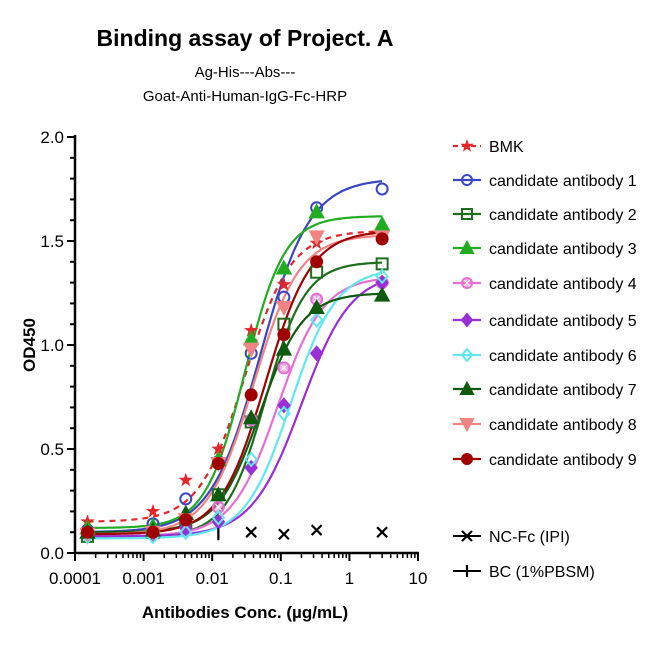  What do you see at coordinates (563, 390) in the screenshot?
I see `legend-label-candidate-7: candidate antibody 7` at bounding box center [563, 390].